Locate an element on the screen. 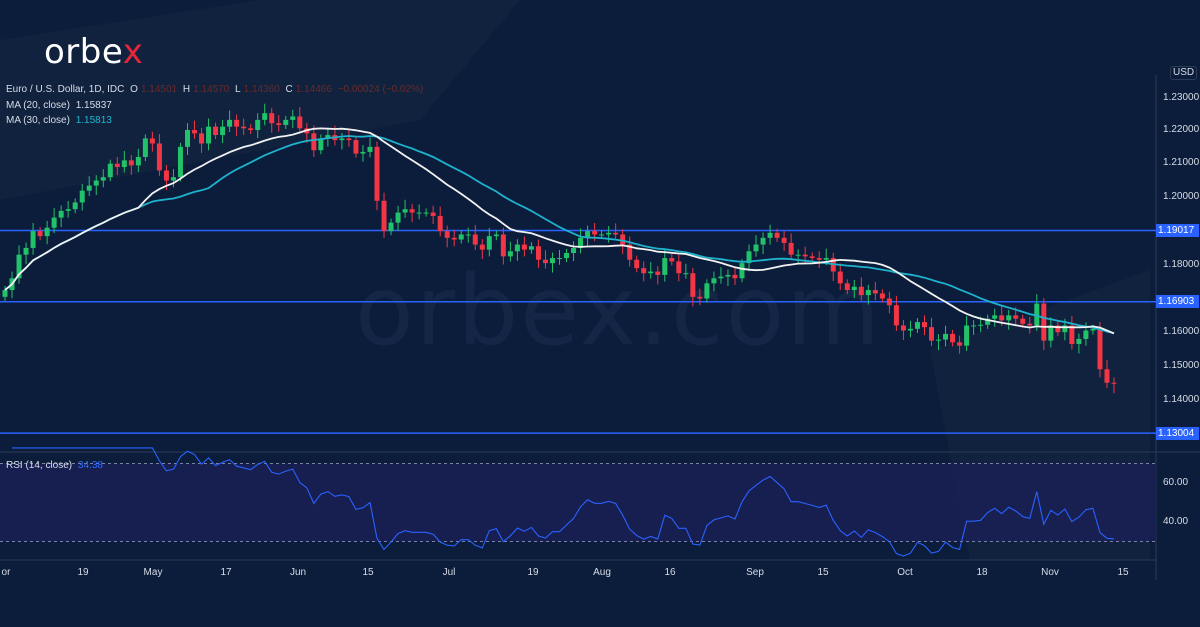 This screenshot has height=627, width=1200. orbex-logo: orbex is located at coordinates (94, 52).